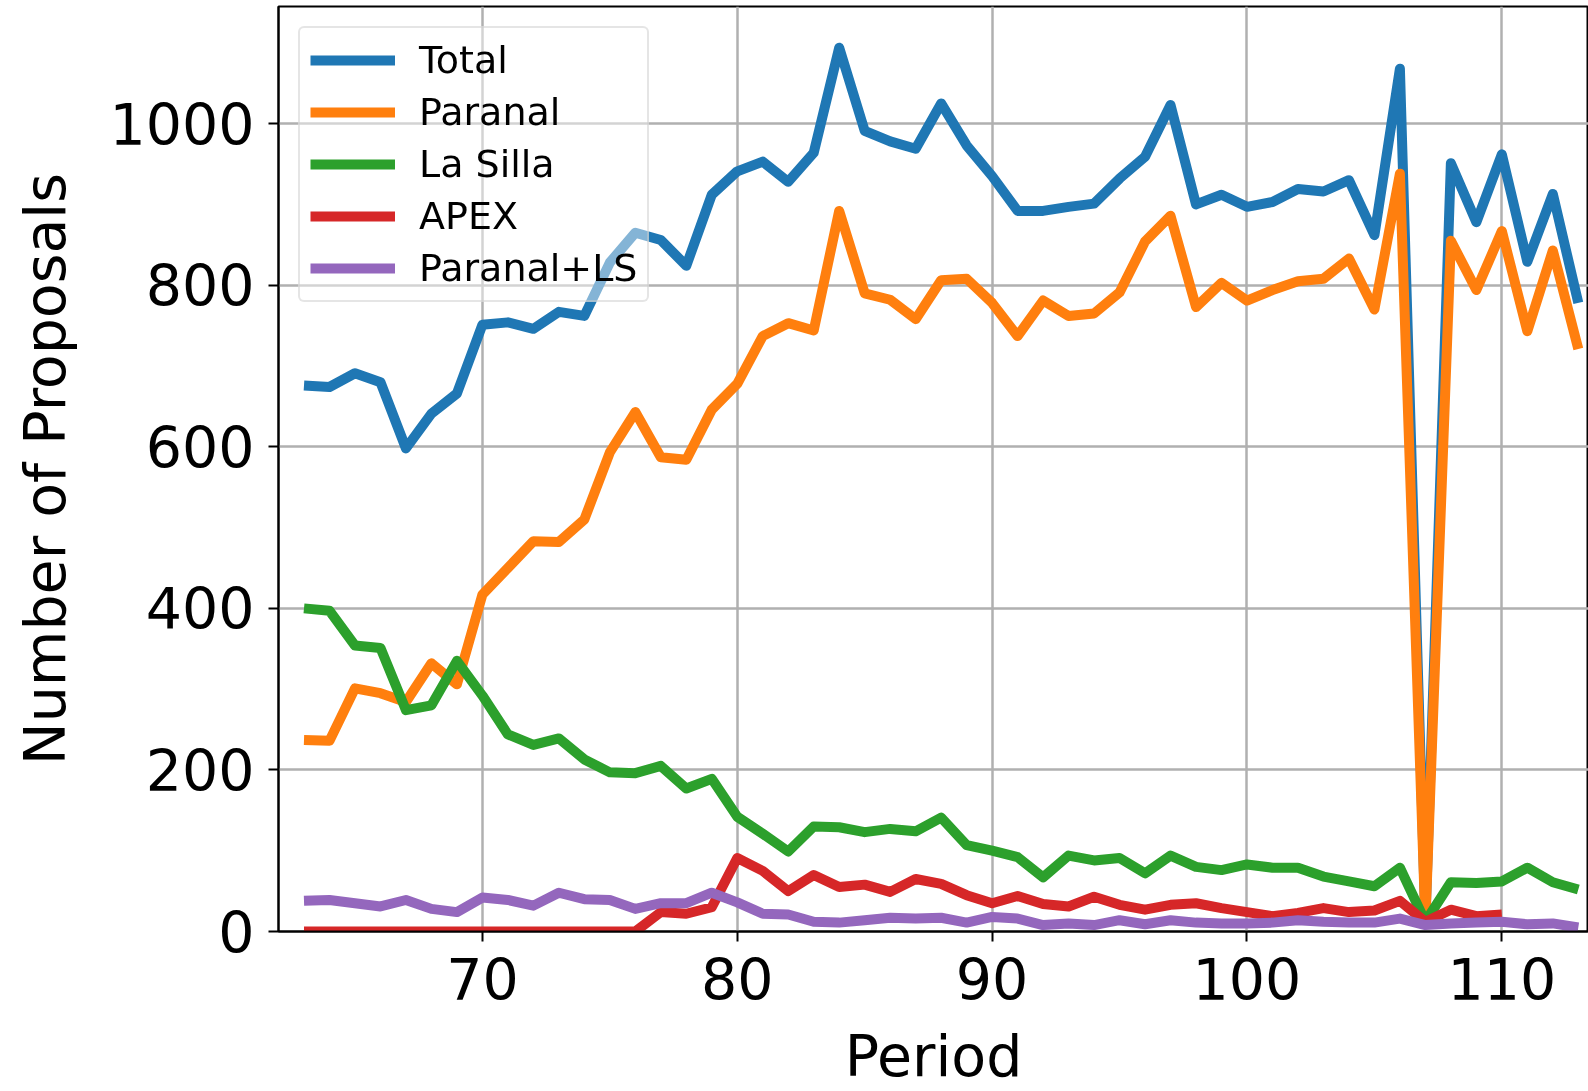  What do you see at coordinates (482, 979) in the screenshot?
I see `x-tick-label: 70` at bounding box center [482, 979].